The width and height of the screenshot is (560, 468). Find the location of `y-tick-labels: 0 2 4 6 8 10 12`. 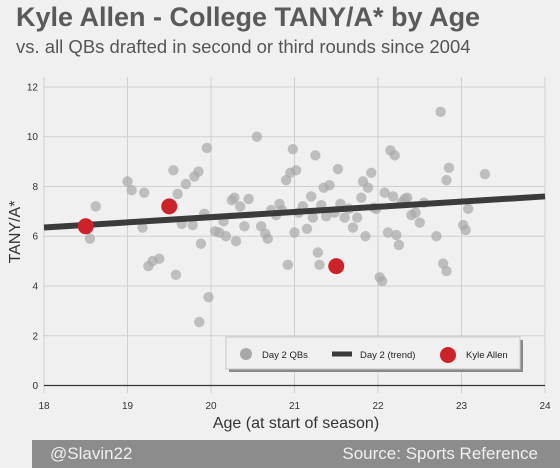

y-tick-labels: 0 2 4 6 8 10 12 is located at coordinates (33, 237).